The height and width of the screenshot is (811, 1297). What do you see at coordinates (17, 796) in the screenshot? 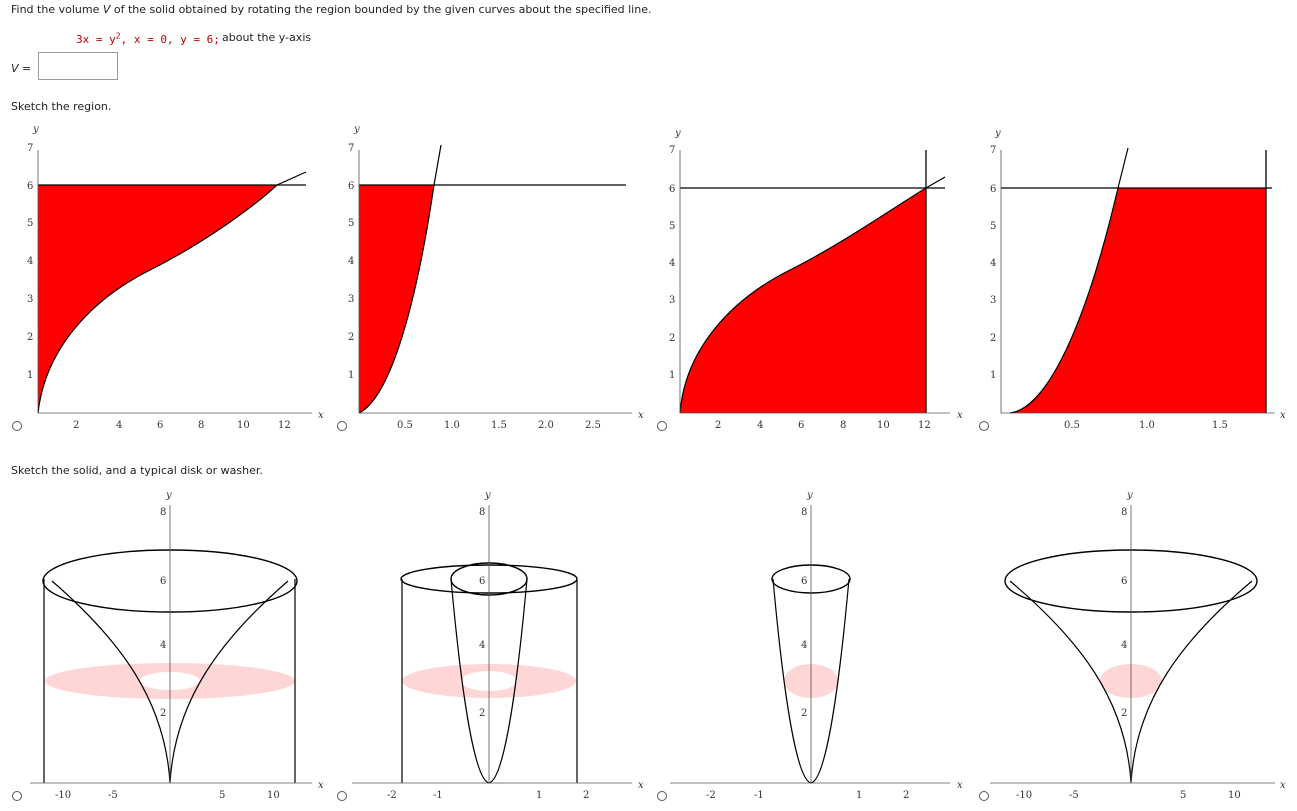
I see `solid-option-1-radio` at bounding box center [17, 796].